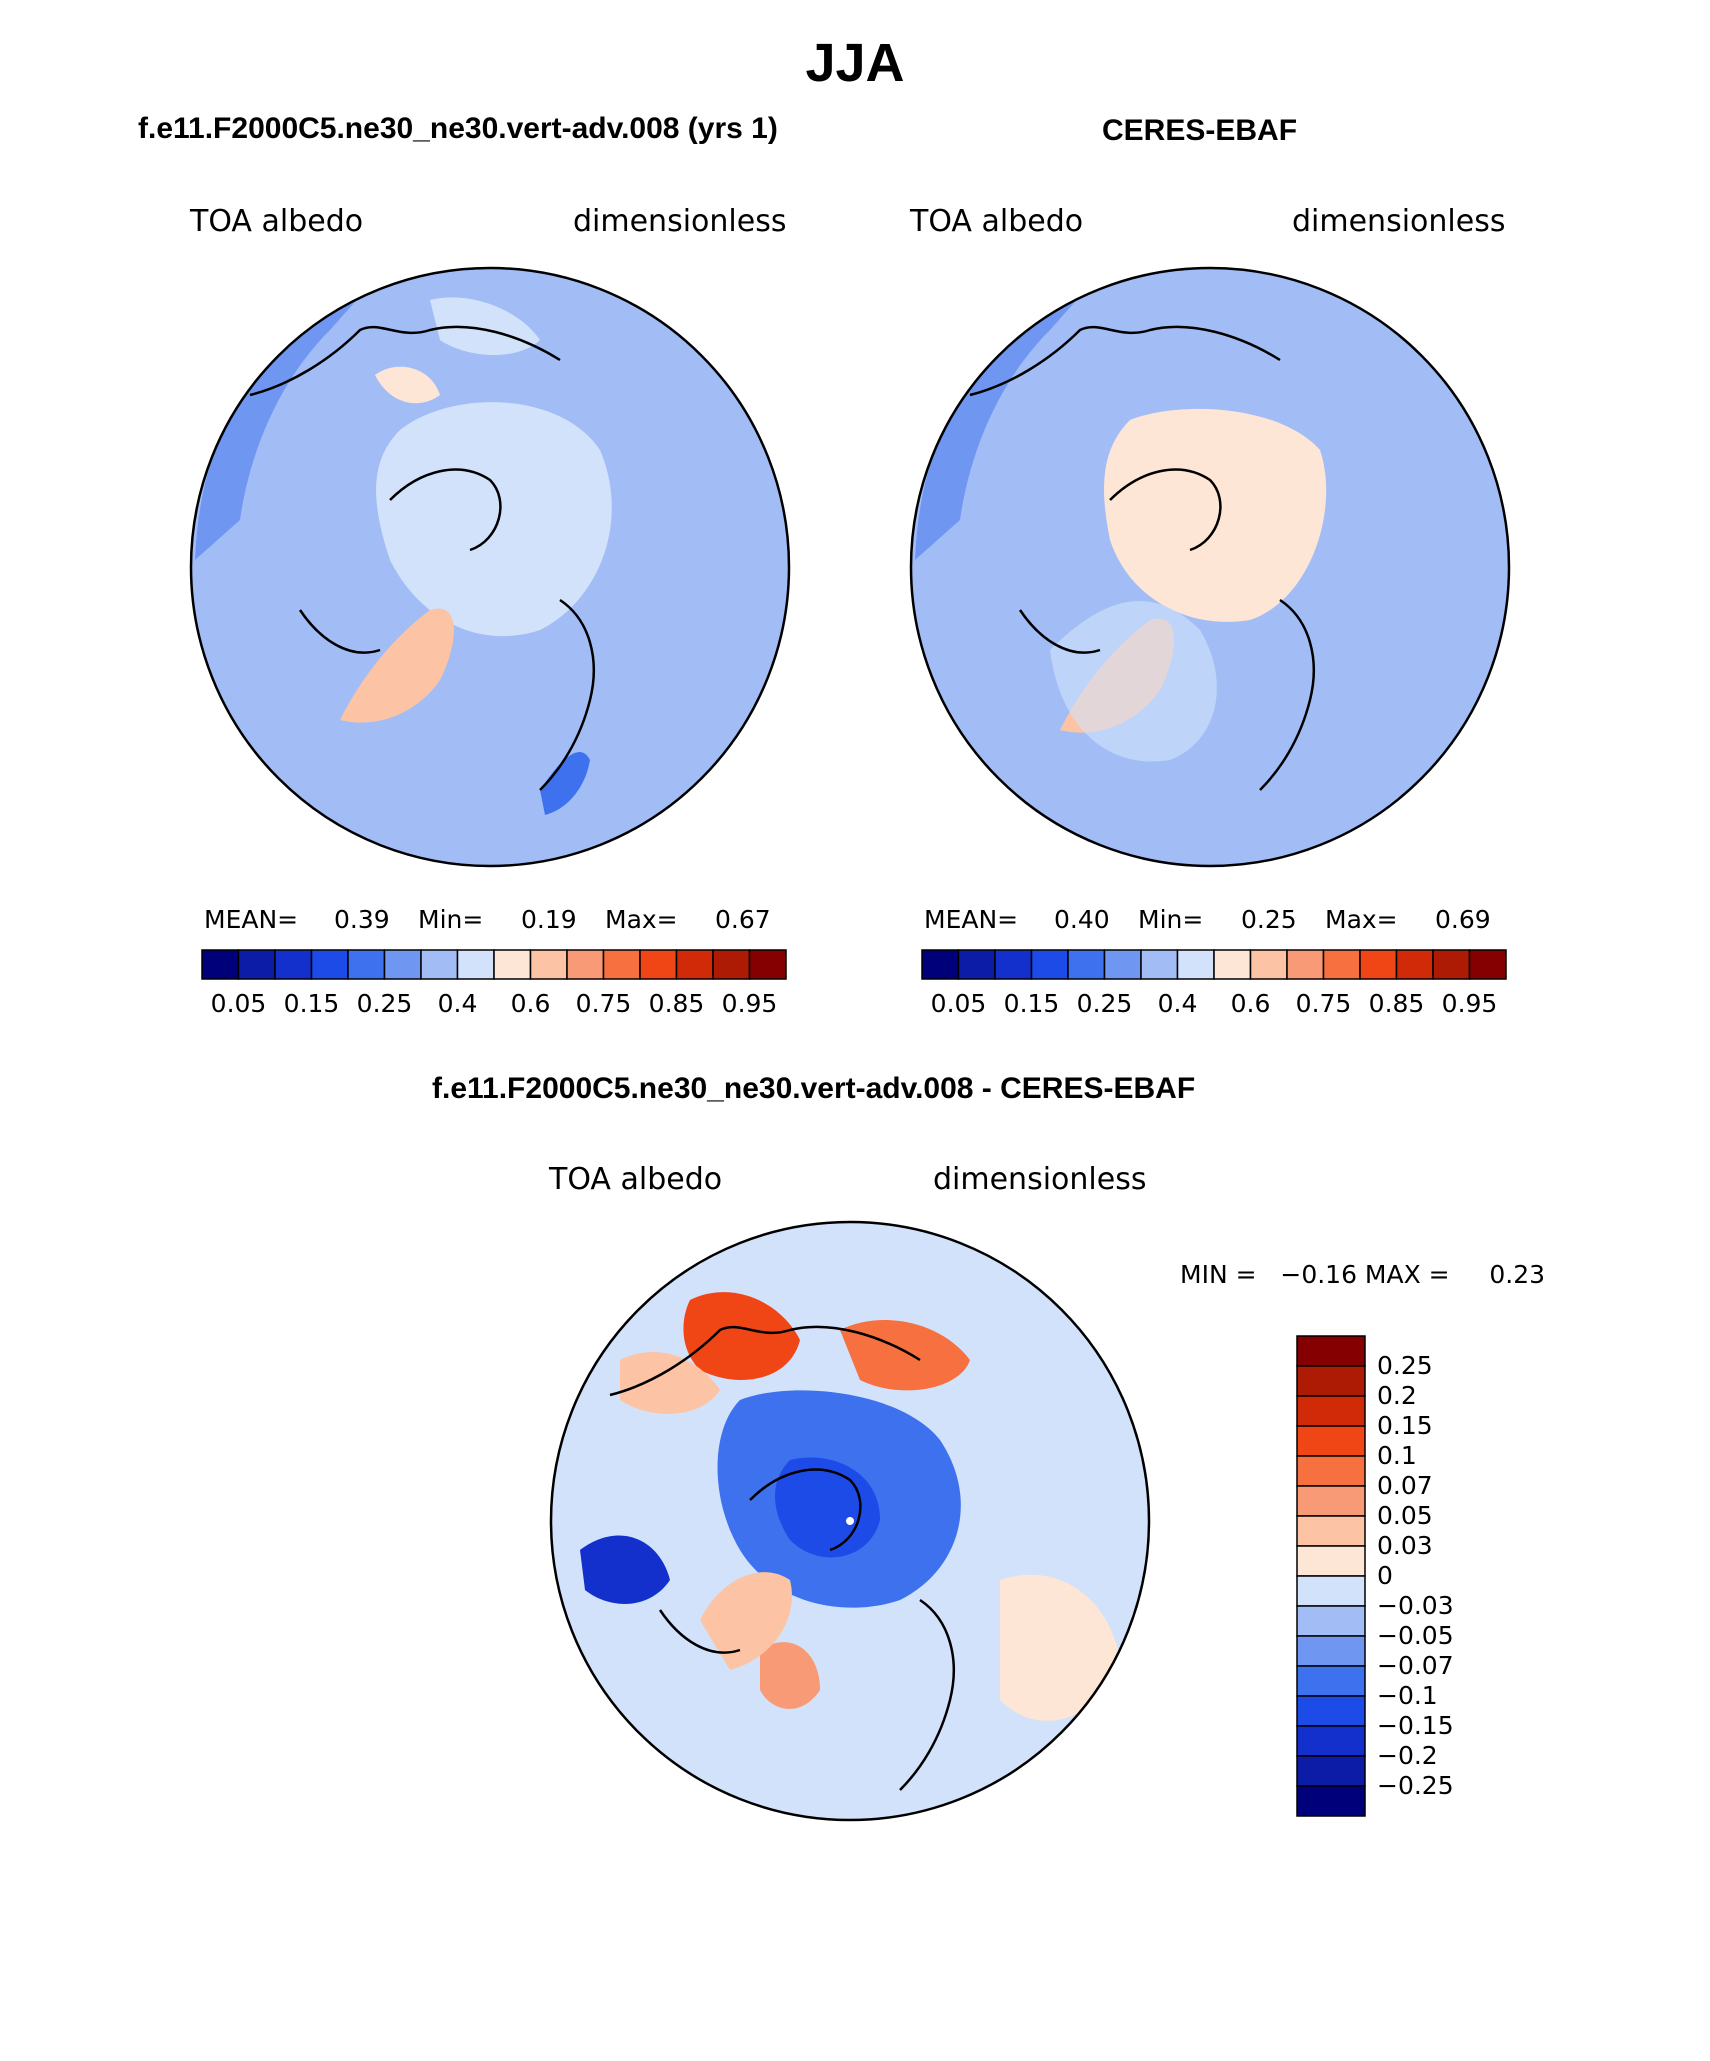 This screenshot has width=1710, height=2061. Describe the element at coordinates (1171, 919) in the screenshot. I see `stat-min-label-obs: Min=` at that location.